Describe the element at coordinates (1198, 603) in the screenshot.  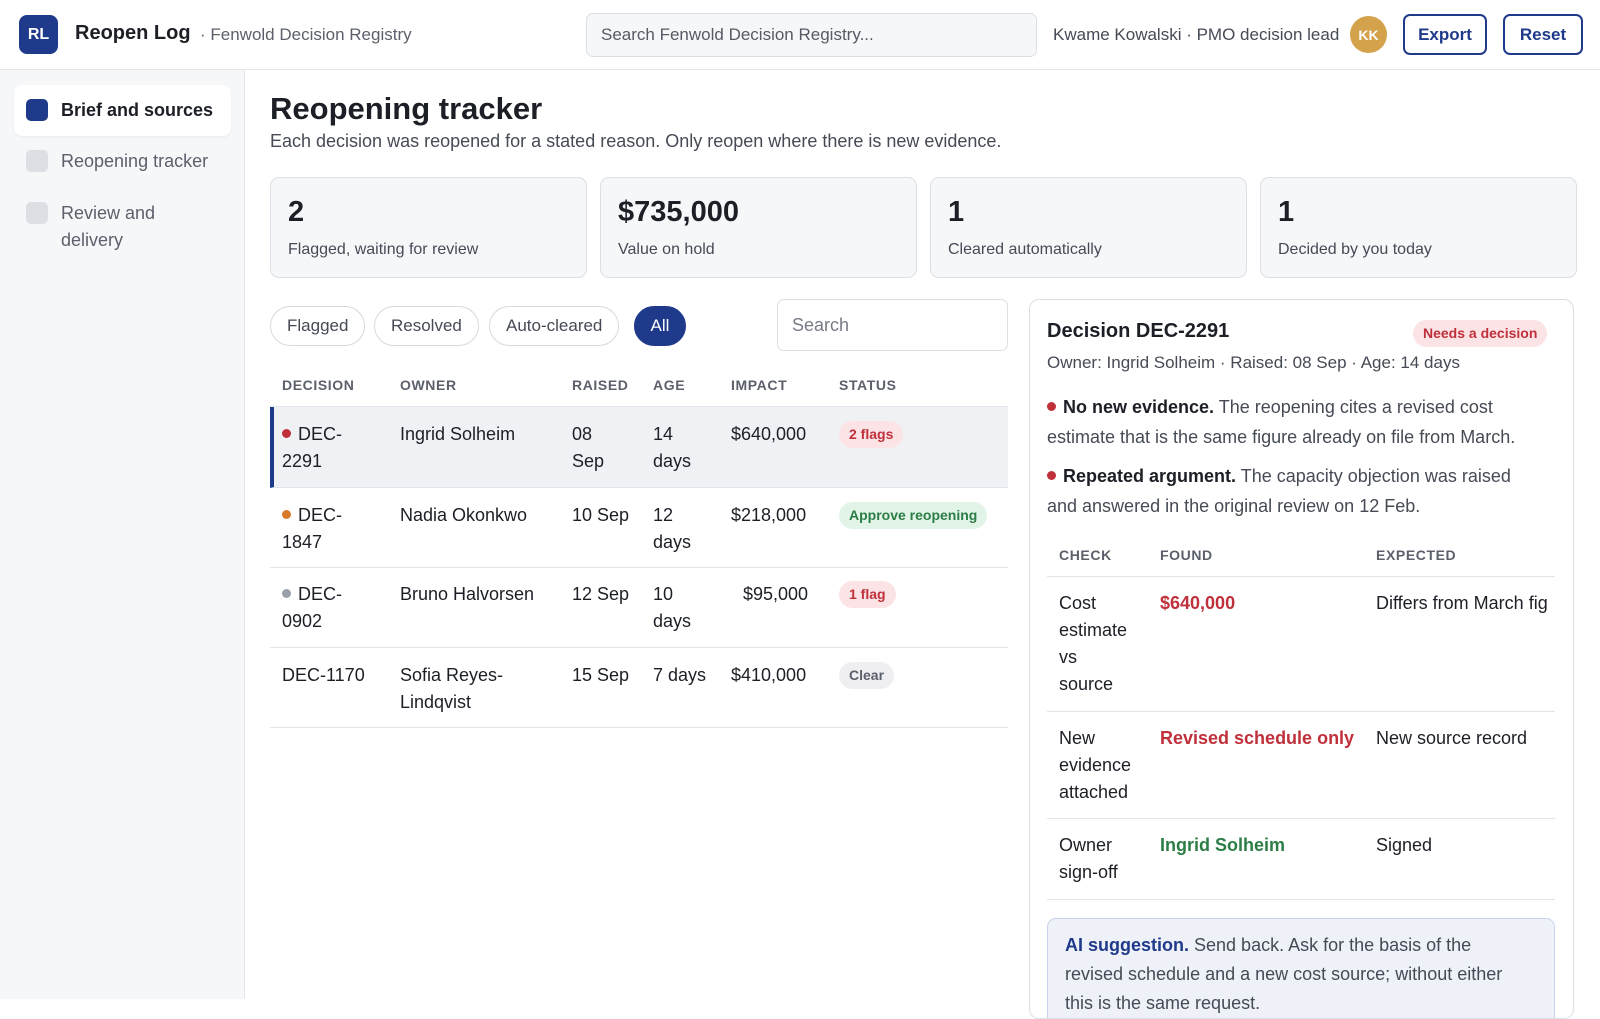
I see `check-found: $640,000` at that location.